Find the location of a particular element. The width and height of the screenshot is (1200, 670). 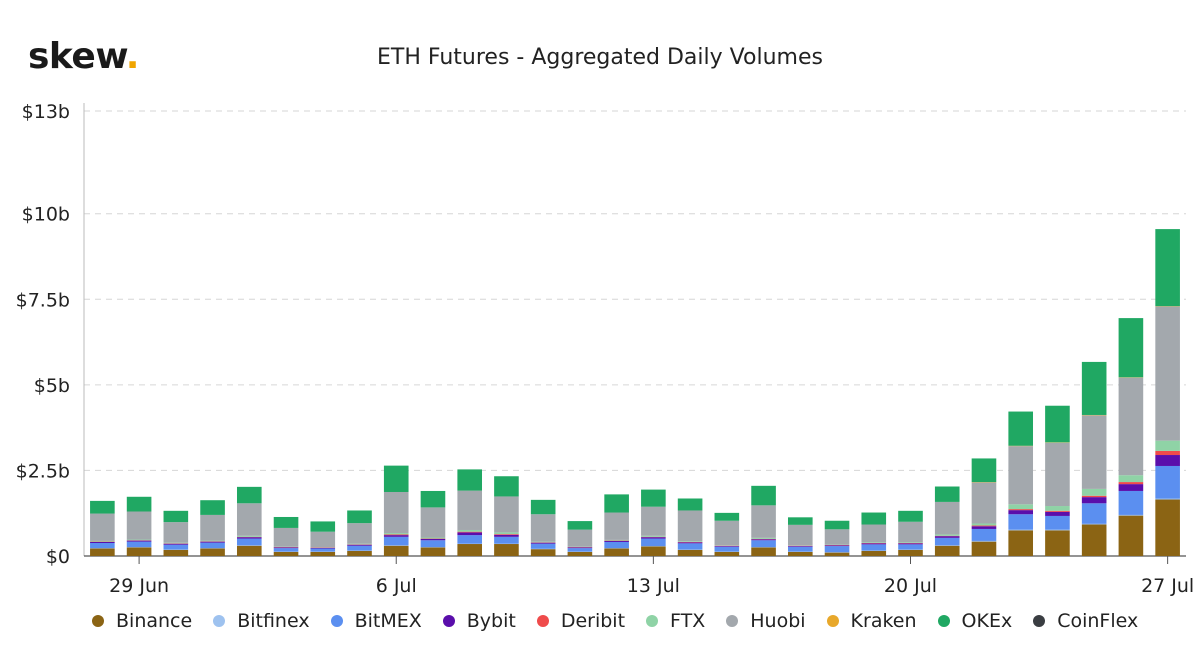

legend-item-bybit: Bybit is located at coordinates (479, 621).